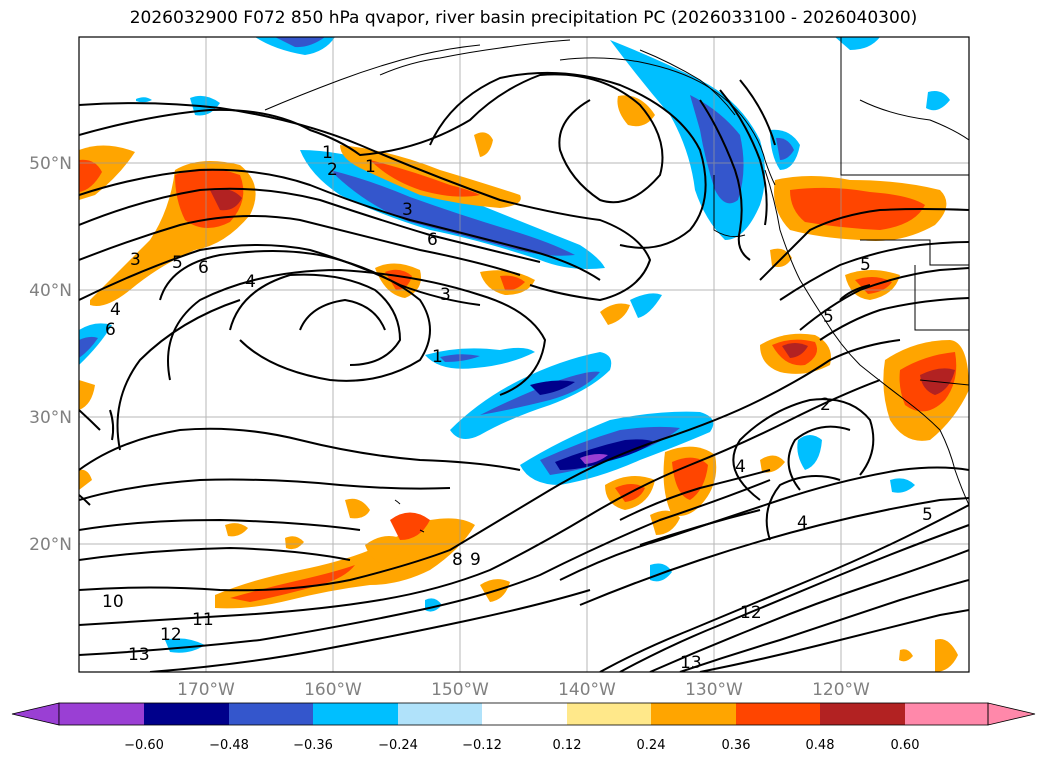  I want to click on contour-label-10: 10, so click(113, 602).